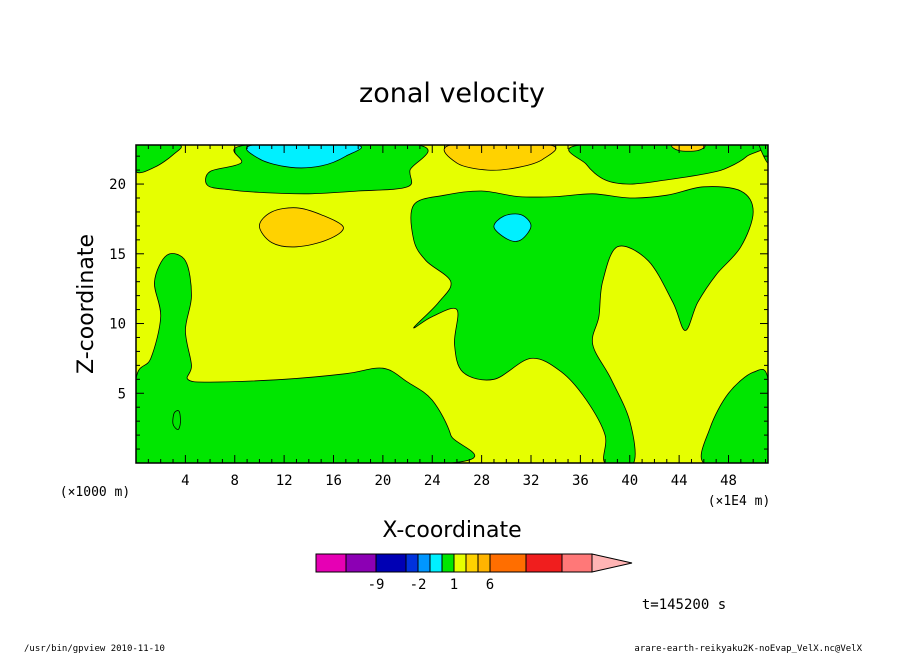 This screenshot has height=654, width=904. I want to click on x-tick-label: 28, so click(481, 481).